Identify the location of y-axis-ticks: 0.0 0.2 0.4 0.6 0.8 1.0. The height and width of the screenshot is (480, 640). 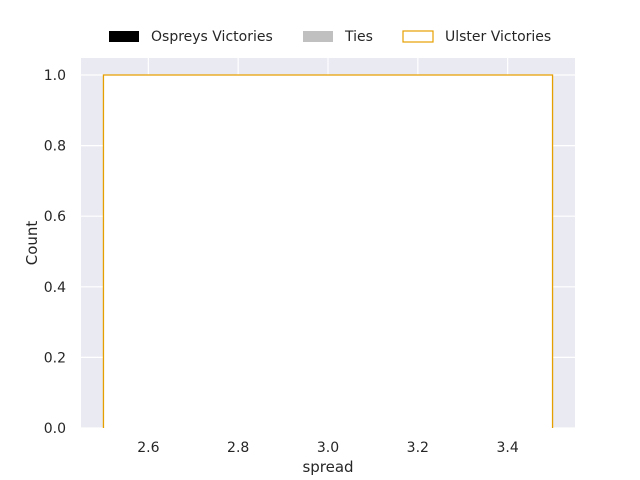
(55, 252).